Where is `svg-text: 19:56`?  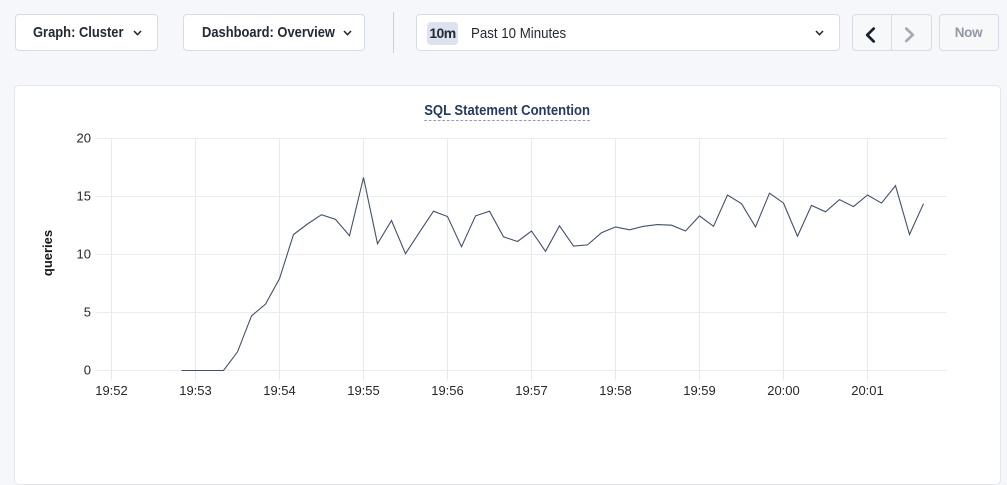
svg-text: 19:56 is located at coordinates (447, 390).